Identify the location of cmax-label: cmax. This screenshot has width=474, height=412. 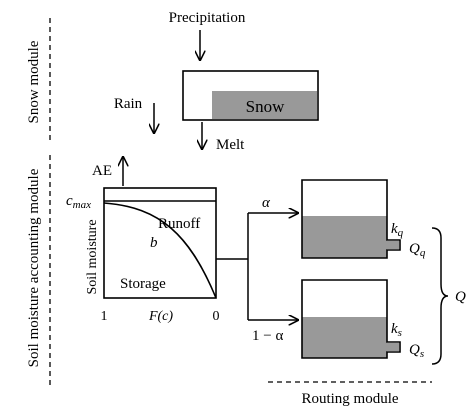
(78, 202).